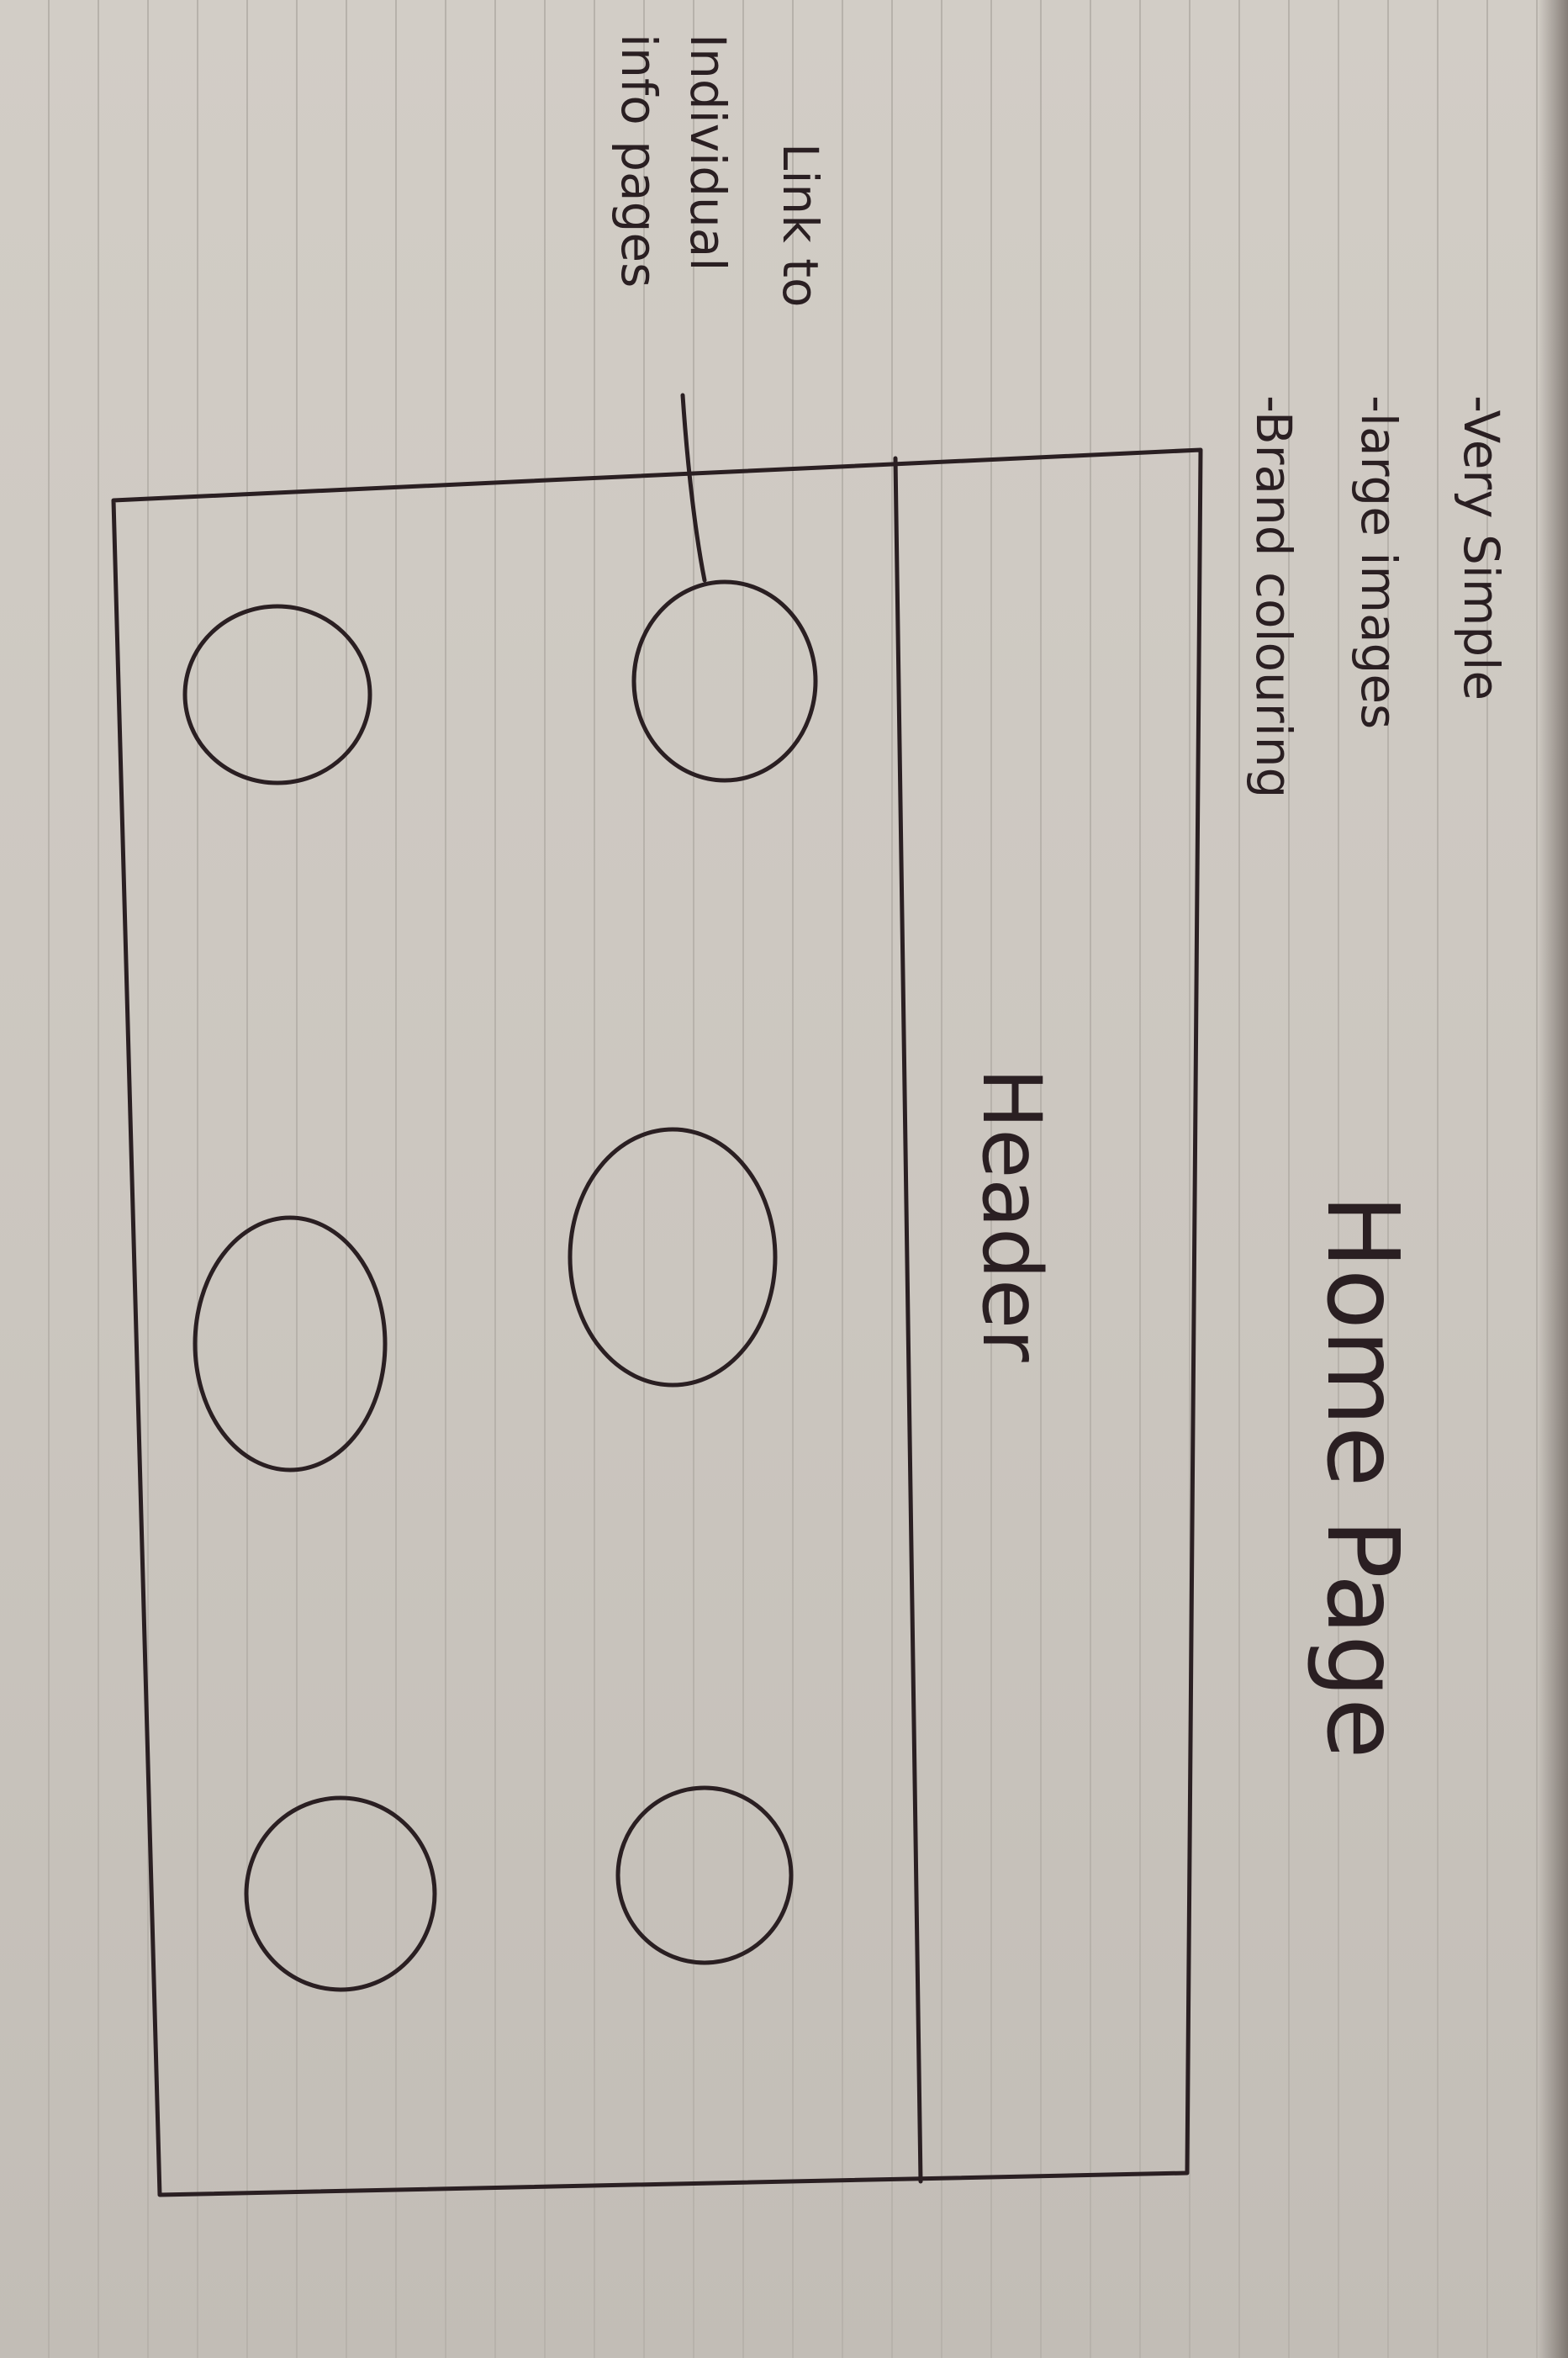 This screenshot has width=1568, height=2358. Describe the element at coordinates (693, 488) in the screenshot. I see `annotation-pointer` at that location.